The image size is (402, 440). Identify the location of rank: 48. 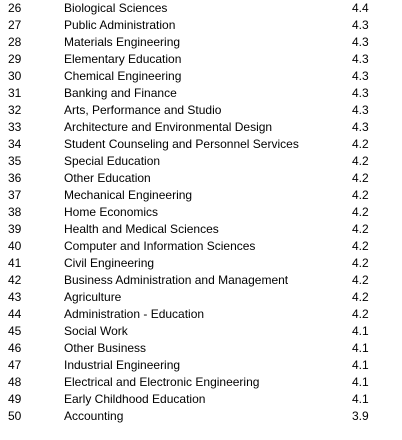
(15, 382).